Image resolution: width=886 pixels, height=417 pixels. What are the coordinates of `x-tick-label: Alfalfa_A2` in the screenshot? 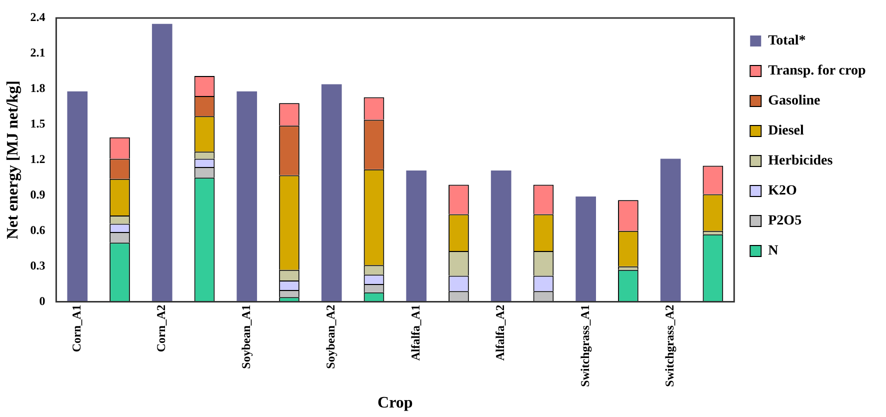 It's located at (500, 332).